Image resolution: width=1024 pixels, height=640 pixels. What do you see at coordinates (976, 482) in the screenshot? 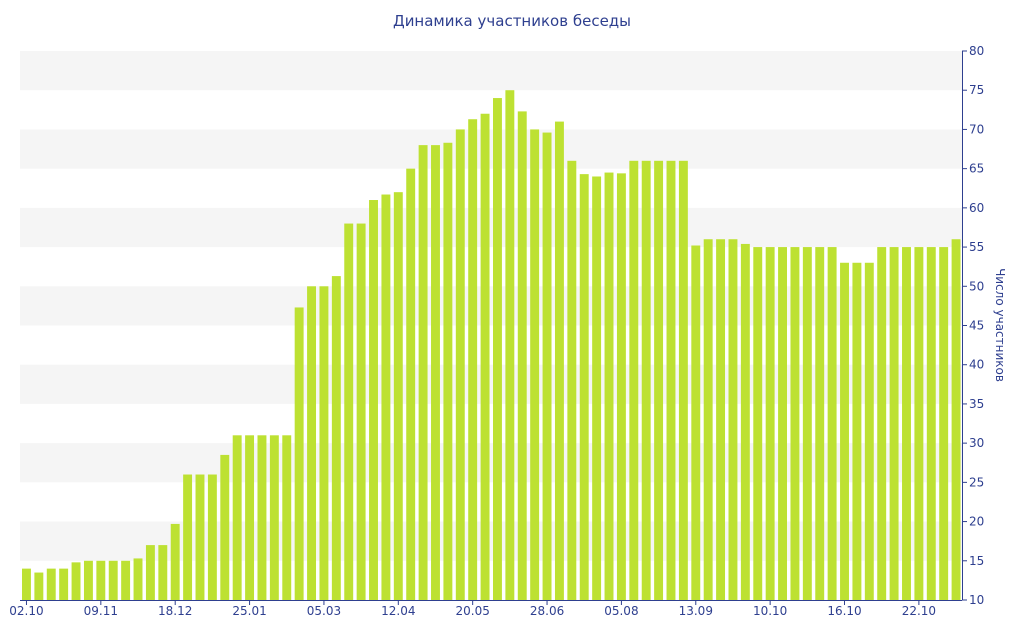
I see `y-tick-label: 25` at bounding box center [976, 482].